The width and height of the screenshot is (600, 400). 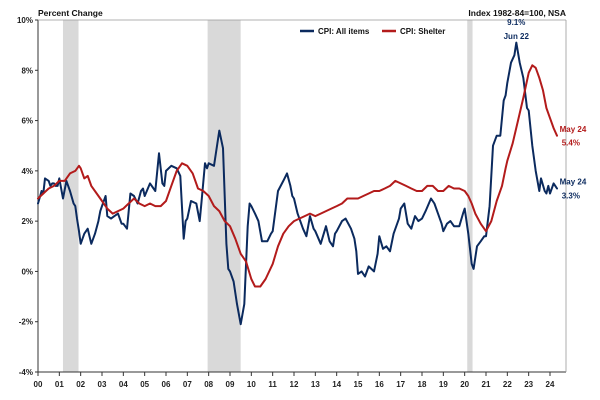 I want to click on y-tick-label: 4%, so click(x=27, y=171).